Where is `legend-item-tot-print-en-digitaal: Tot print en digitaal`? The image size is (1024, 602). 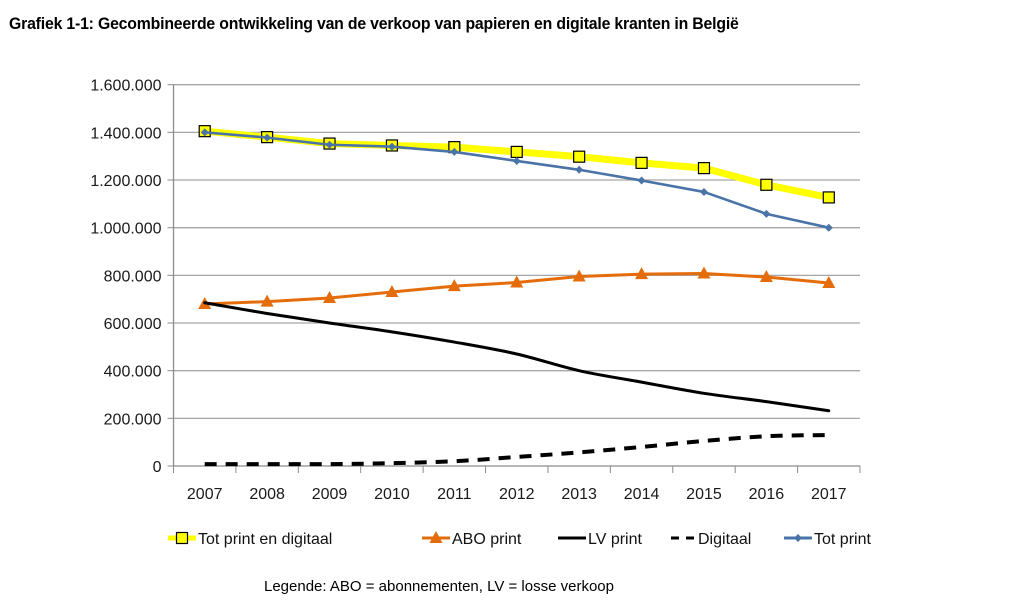 legend-item-tot-print-en-digitaal: Tot print en digitaal is located at coordinates (250, 539).